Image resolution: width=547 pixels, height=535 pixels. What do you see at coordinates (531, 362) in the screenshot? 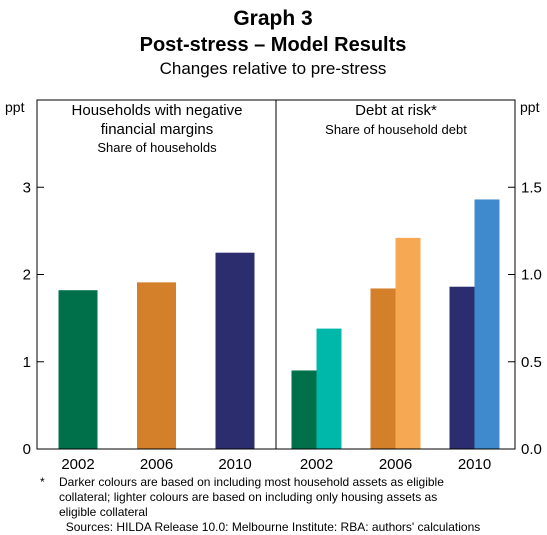
I see `y-tick-label-right-0.5: 0.5` at bounding box center [531, 362].